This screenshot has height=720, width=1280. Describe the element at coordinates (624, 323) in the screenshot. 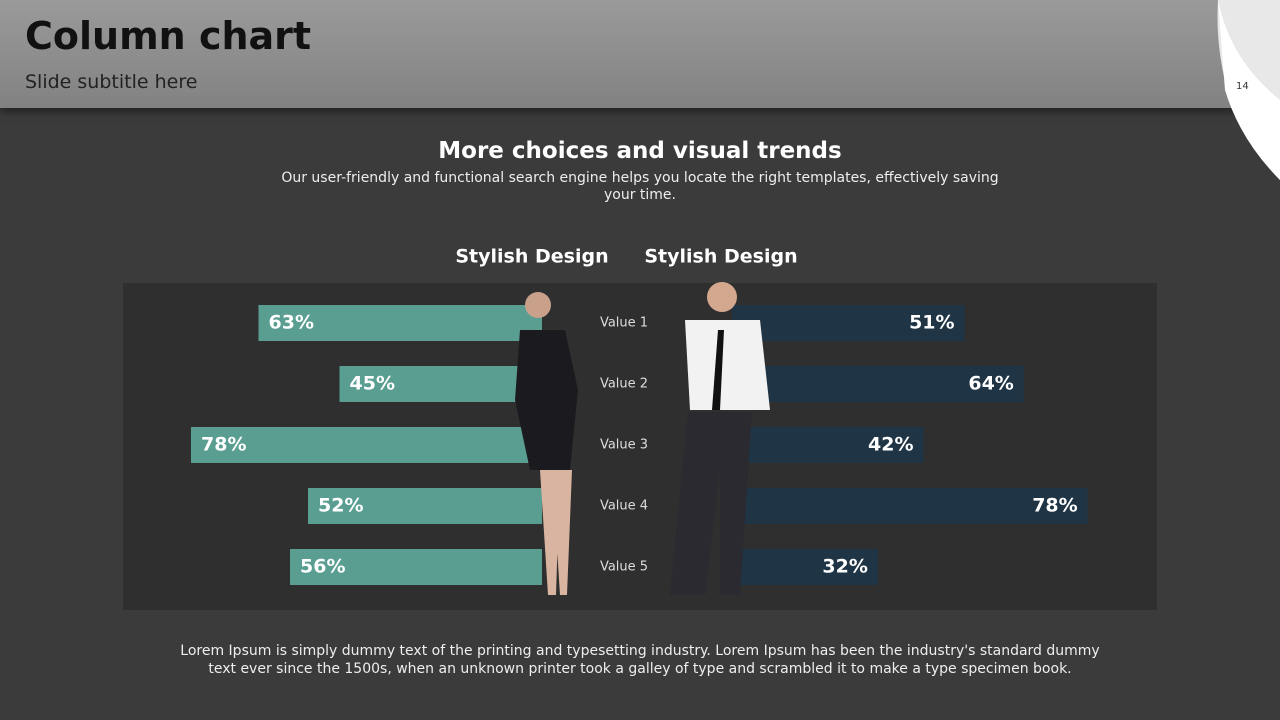

I see `category-label: Value 1` at that location.